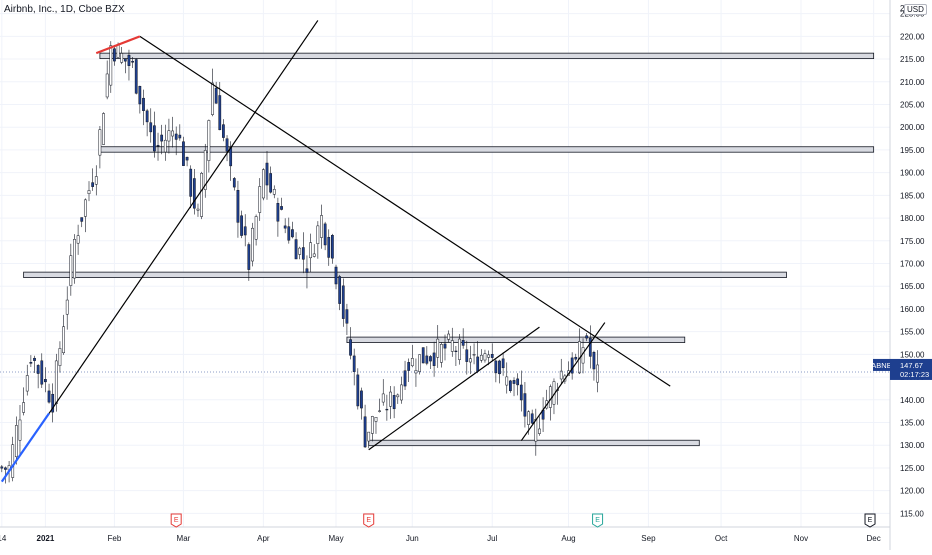 Image resolution: width=932 pixels, height=555 pixels. What do you see at coordinates (46, 538) in the screenshot?
I see `x-tick-label: 2021` at bounding box center [46, 538].